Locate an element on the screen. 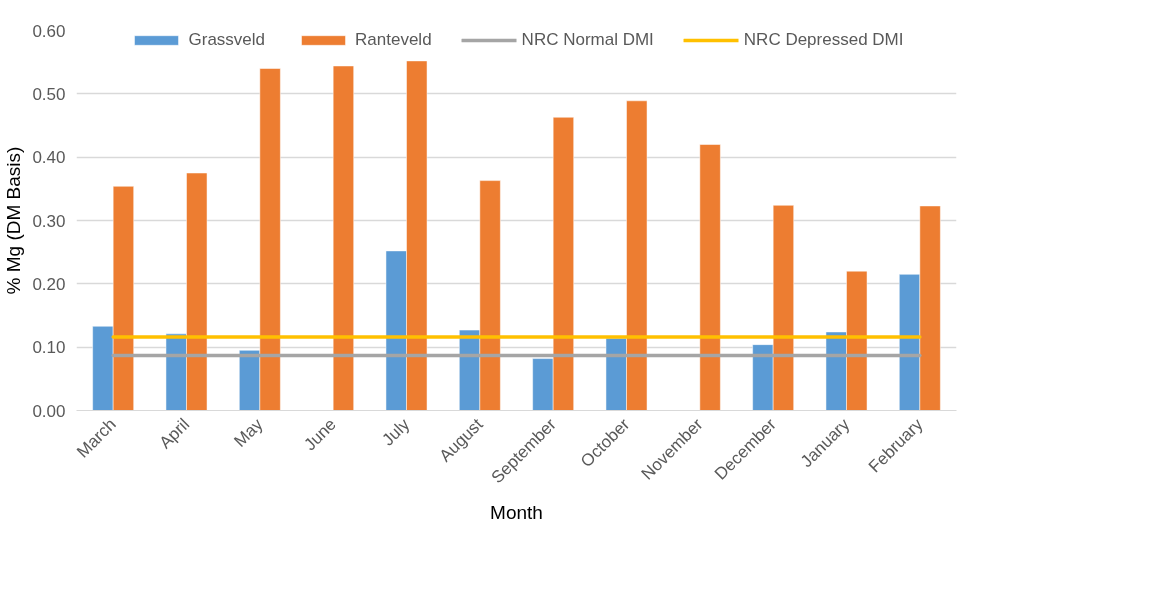  x-tick-label: July is located at coordinates (396, 432).